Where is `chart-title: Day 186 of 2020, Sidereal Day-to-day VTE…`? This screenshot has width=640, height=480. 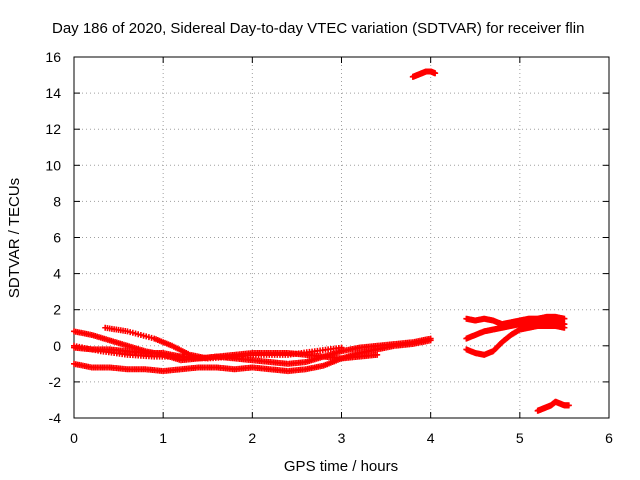 chart-title: Day 186 of 2020, Sidereal Day-to-day VTE… is located at coordinates (318, 28).